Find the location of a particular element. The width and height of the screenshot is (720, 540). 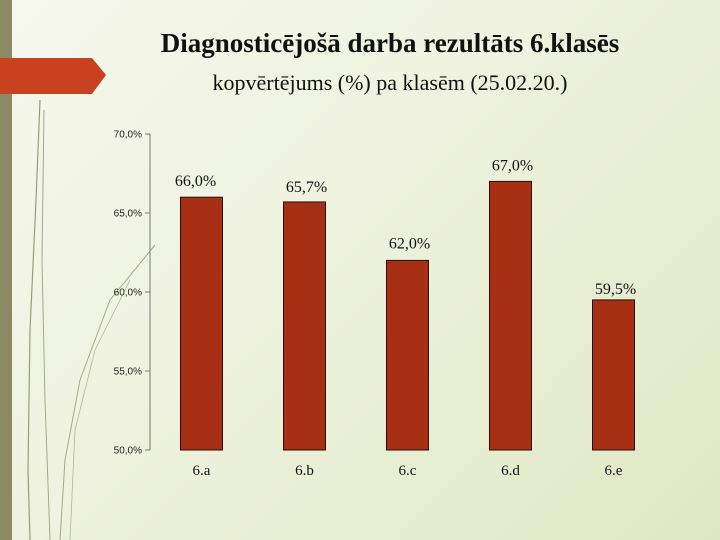

x-category-label: 6.d is located at coordinates (510, 471).